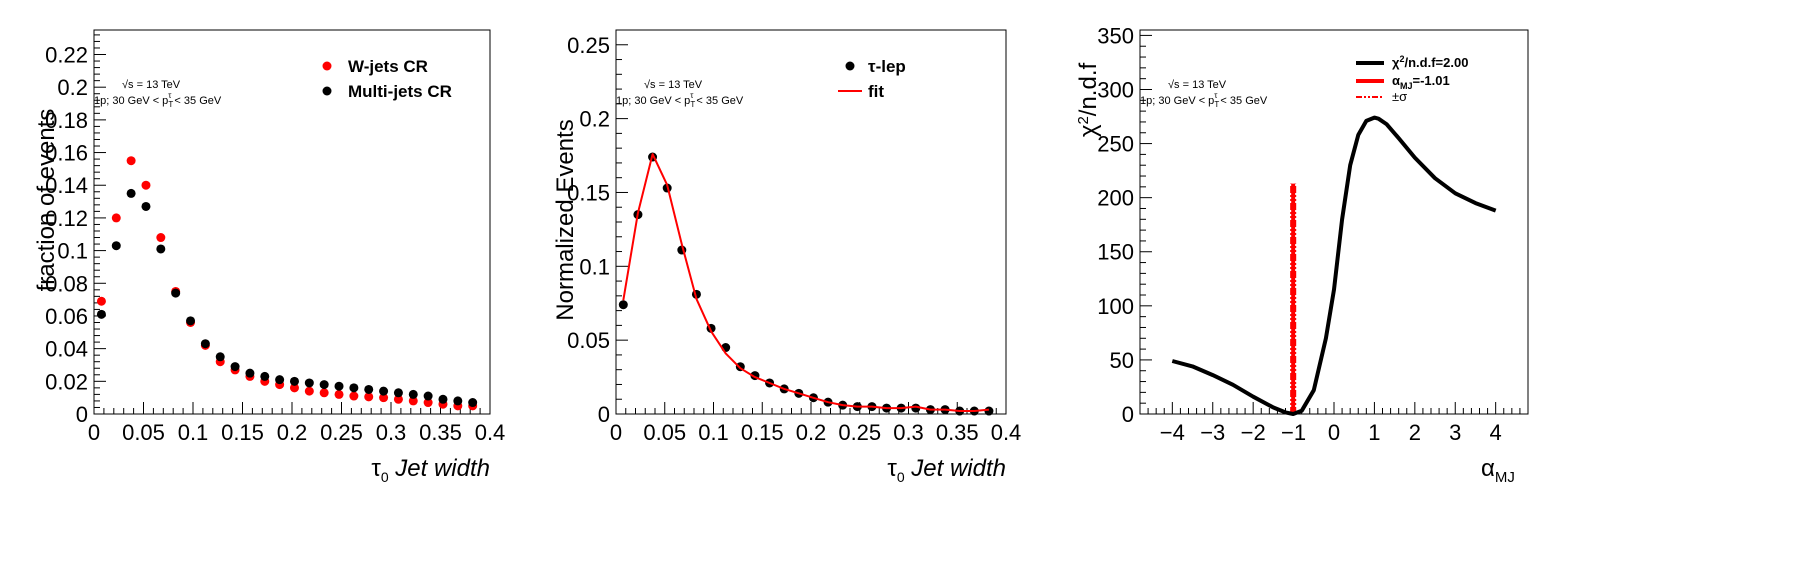 The width and height of the screenshot is (1796, 572). What do you see at coordinates (1253, 432) in the screenshot?
I see `x-tick-label: −2` at bounding box center [1253, 432].